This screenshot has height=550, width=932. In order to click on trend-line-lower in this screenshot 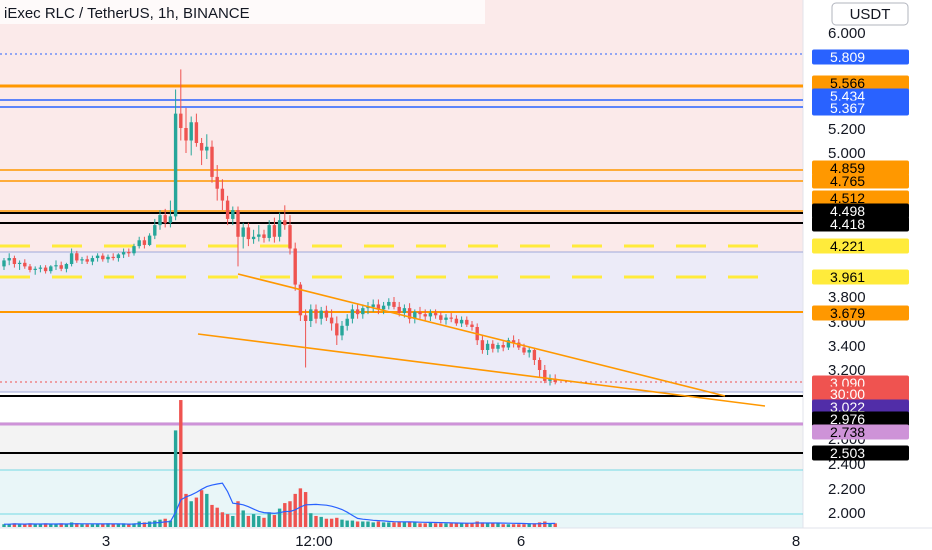, I will do `click(481, 370)`.